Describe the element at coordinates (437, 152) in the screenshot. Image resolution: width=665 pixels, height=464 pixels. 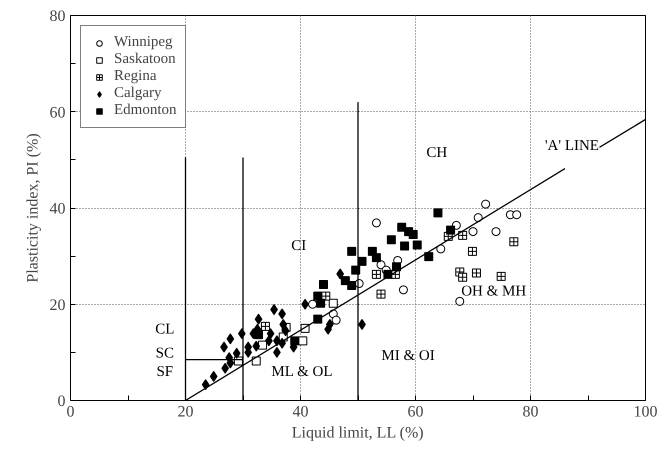
I see `annotation: CH` at that location.